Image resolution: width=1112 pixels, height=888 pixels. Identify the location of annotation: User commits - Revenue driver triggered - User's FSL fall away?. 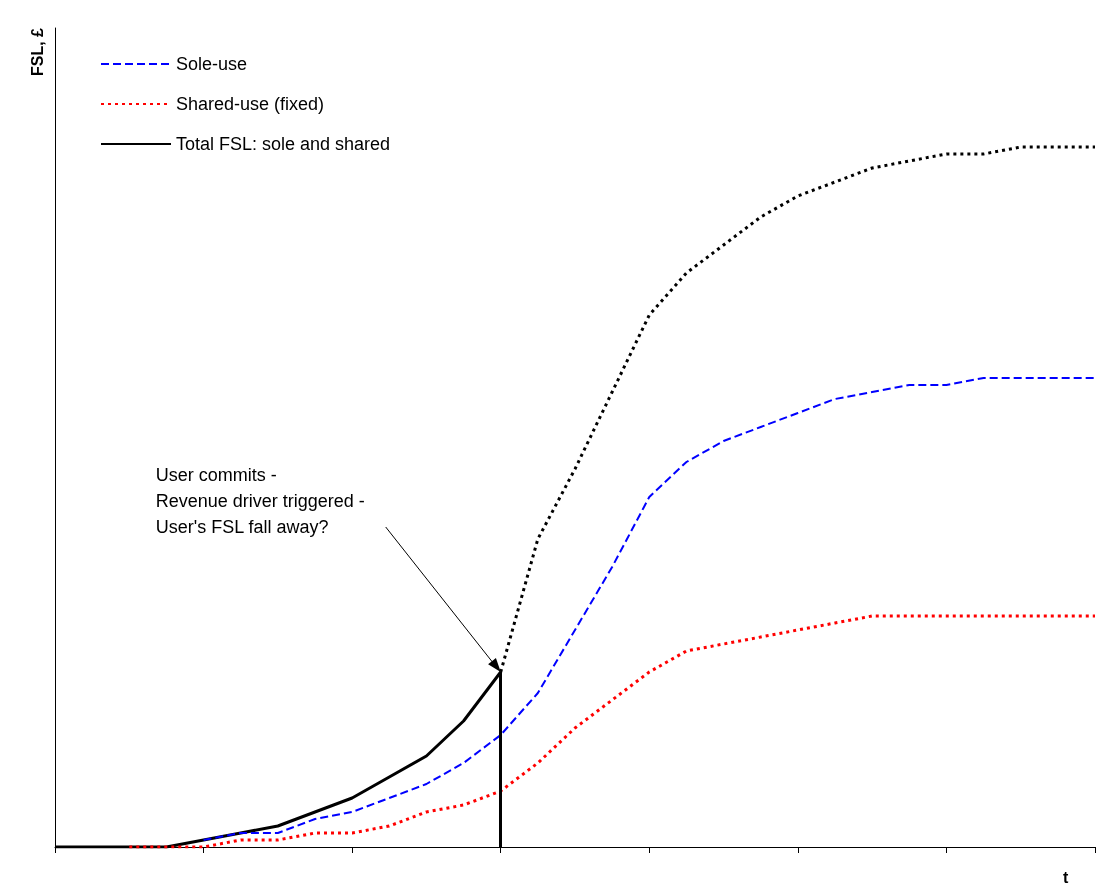
(260, 501).